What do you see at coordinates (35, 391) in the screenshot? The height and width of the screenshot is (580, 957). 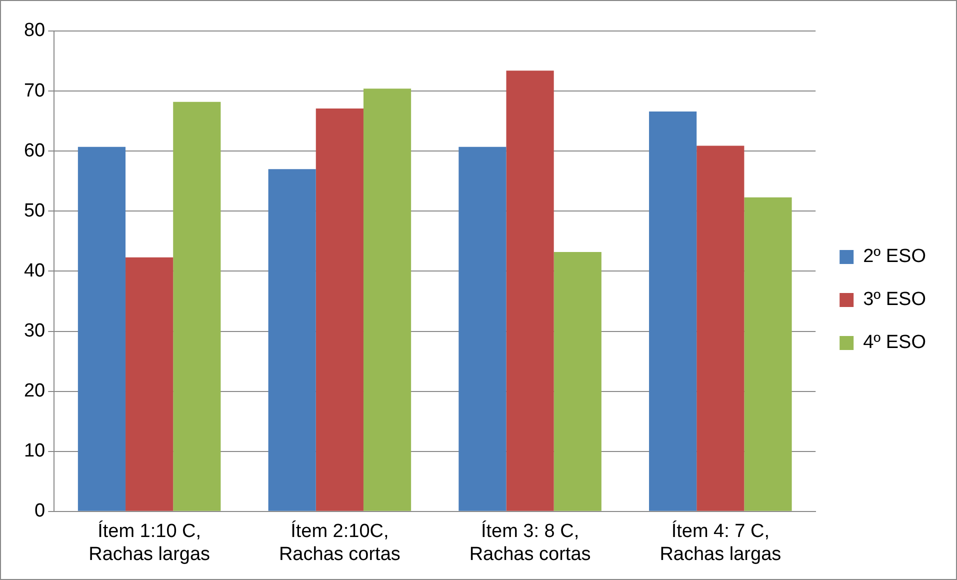 I see `y-tick-label: 20` at bounding box center [35, 391].